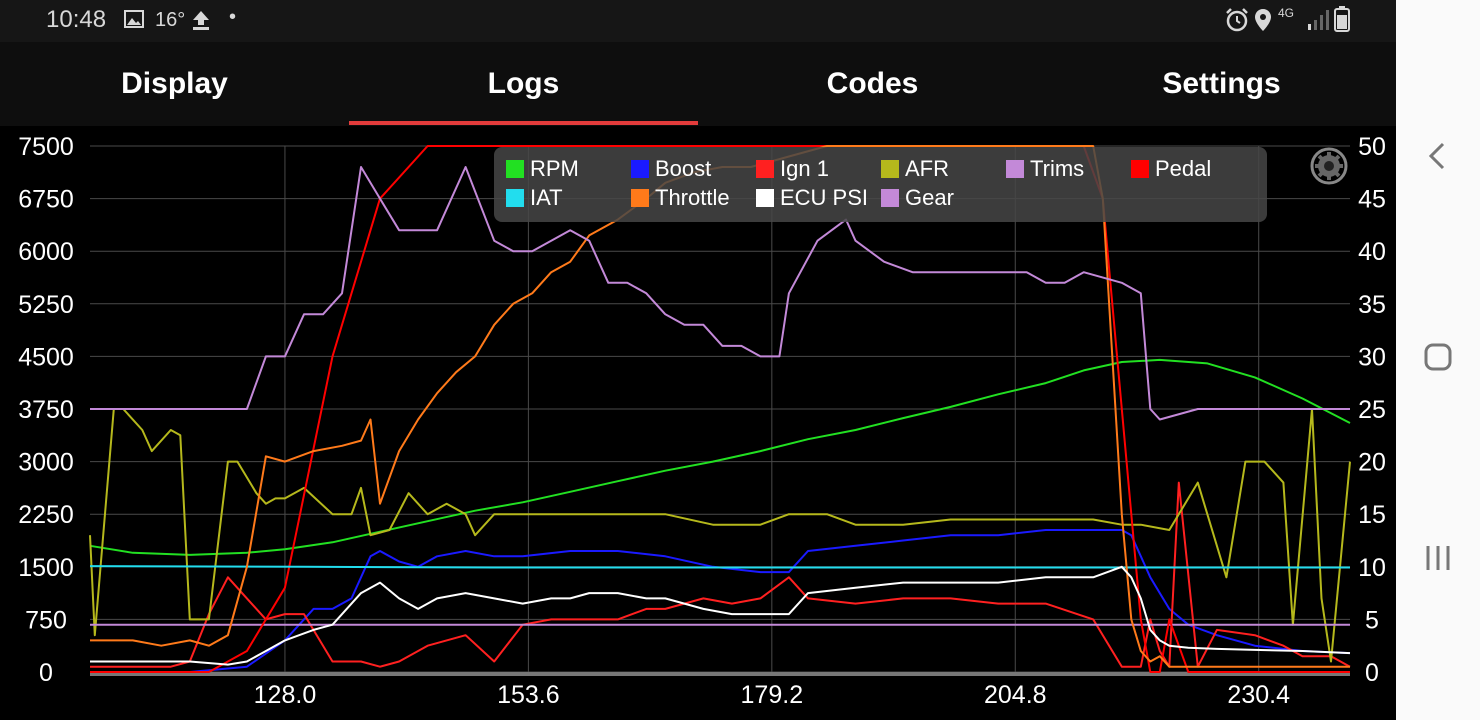  I want to click on legend-item: RPM, so click(542, 169).